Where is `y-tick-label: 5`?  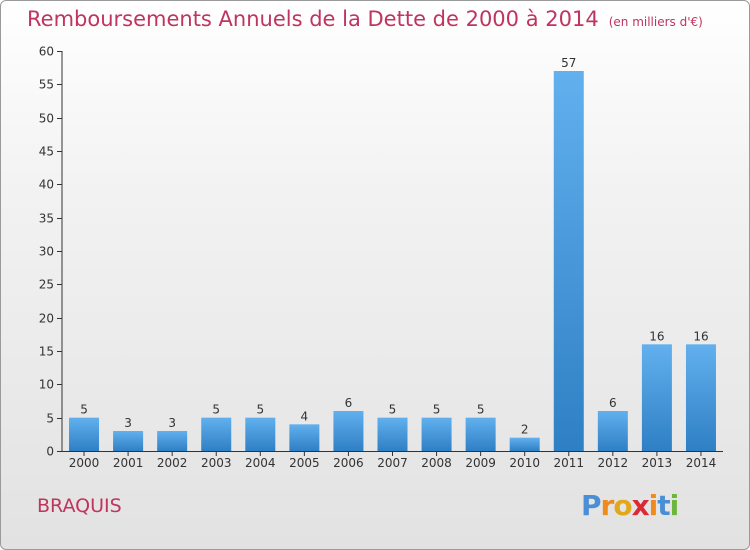
y-tick-label: 5 is located at coordinates (50, 419).